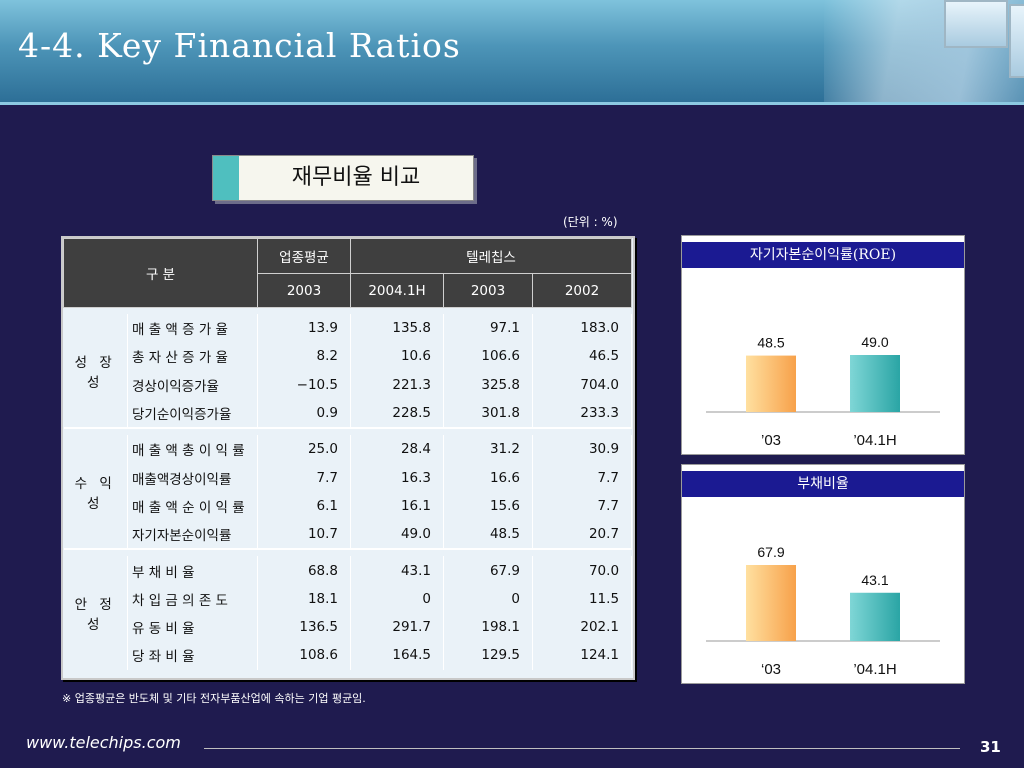 This screenshot has height=768, width=1024. What do you see at coordinates (304, 506) in the screenshot?
I see `table-cell: 6.1` at bounding box center [304, 506].